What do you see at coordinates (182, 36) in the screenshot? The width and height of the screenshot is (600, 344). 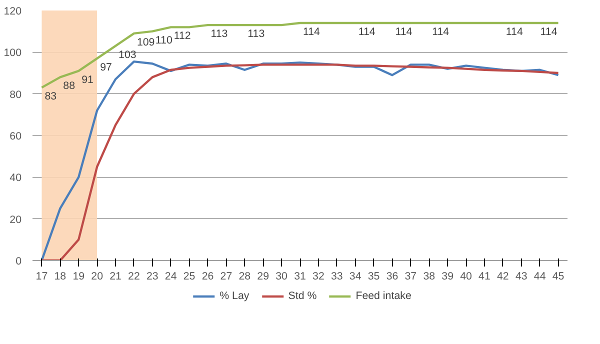 I see `data-label: 112` at bounding box center [182, 36].